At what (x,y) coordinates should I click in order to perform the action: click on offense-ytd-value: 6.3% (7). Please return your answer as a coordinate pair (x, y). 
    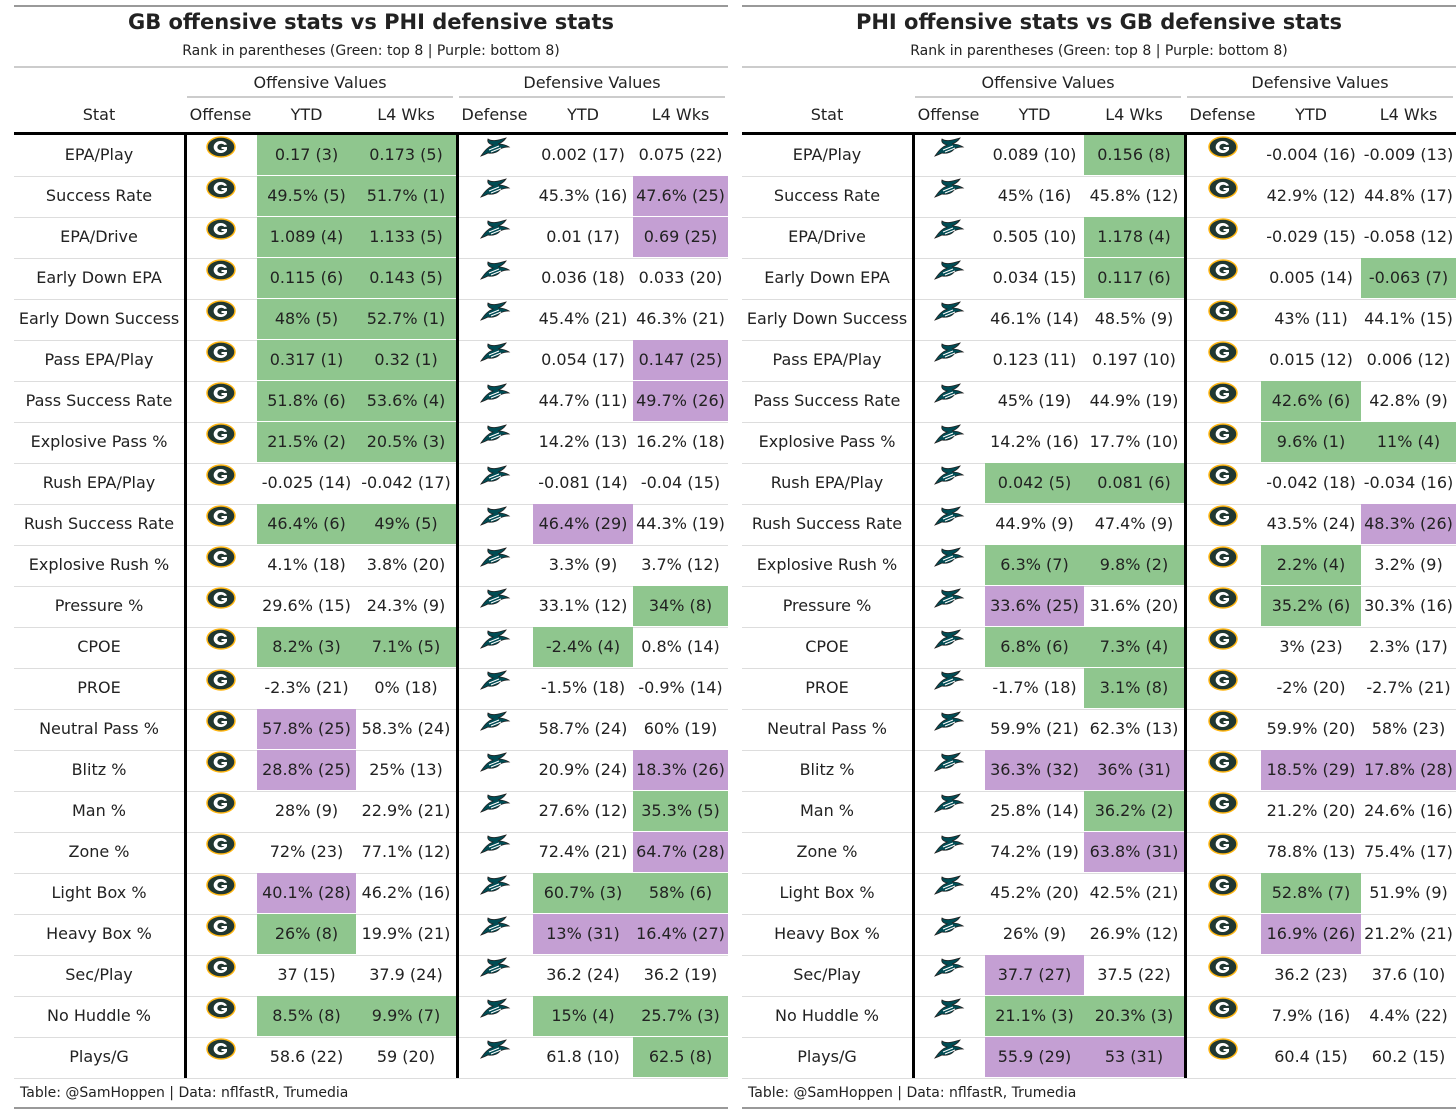
    Looking at the image, I should click on (1034, 565).